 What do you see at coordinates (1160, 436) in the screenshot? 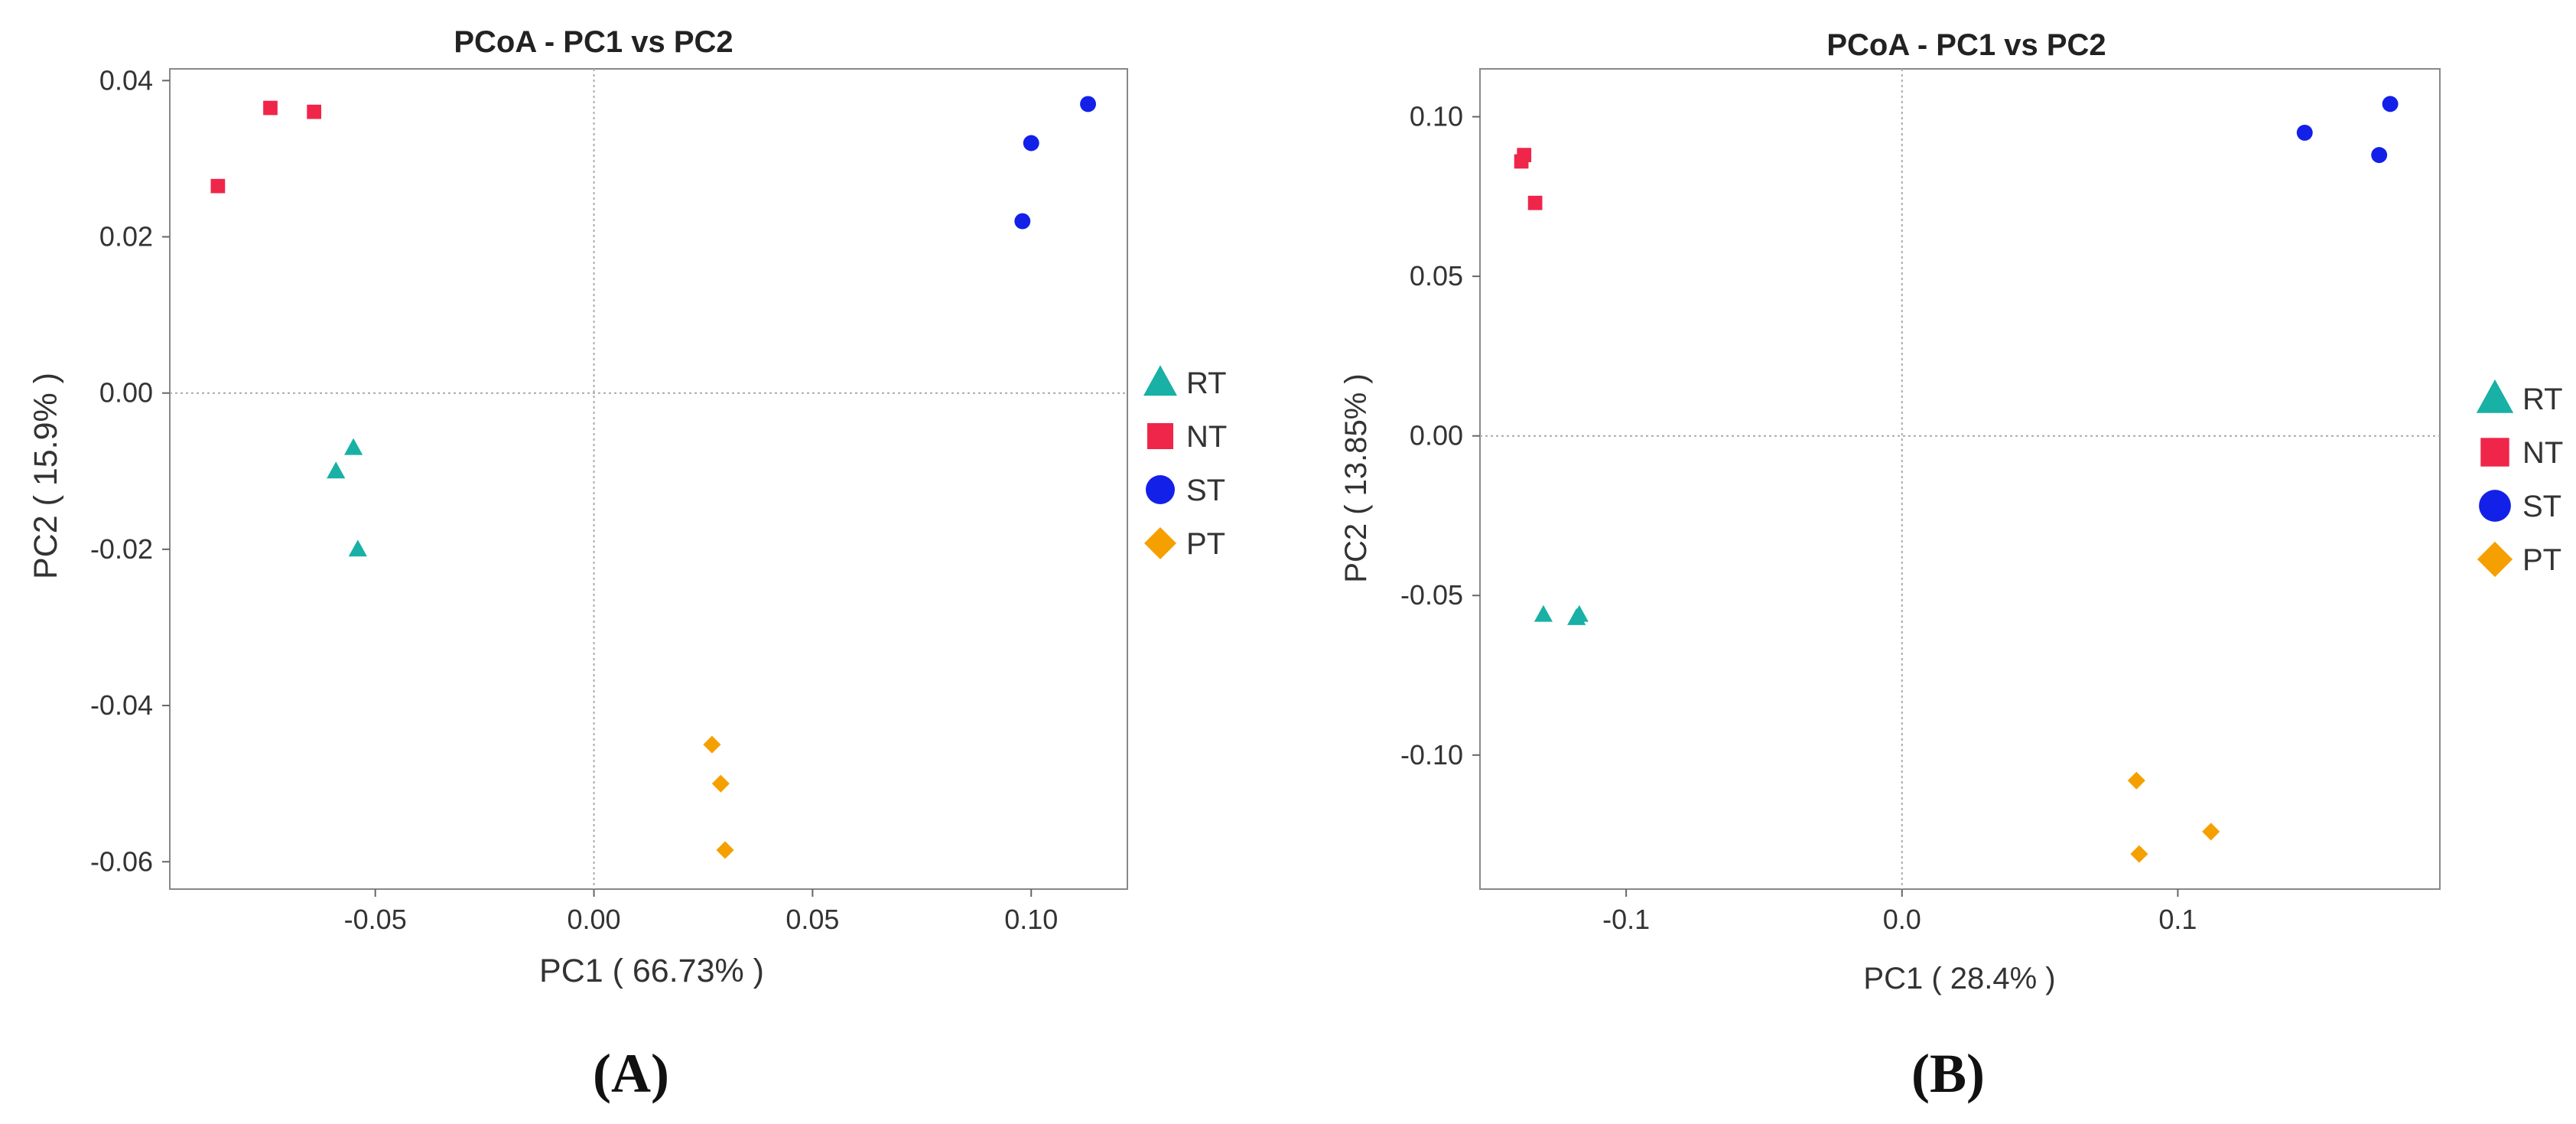
I see `chart-a-legend-marker-nt` at bounding box center [1160, 436].